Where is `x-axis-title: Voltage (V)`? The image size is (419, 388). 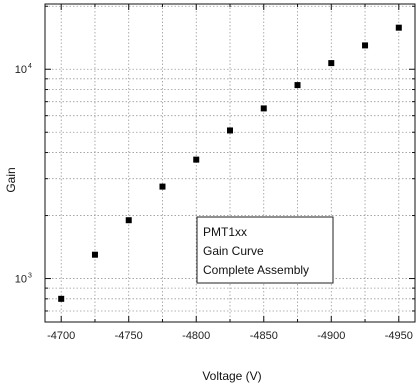
x-axis-title: Voltage (V) is located at coordinates (231, 376).